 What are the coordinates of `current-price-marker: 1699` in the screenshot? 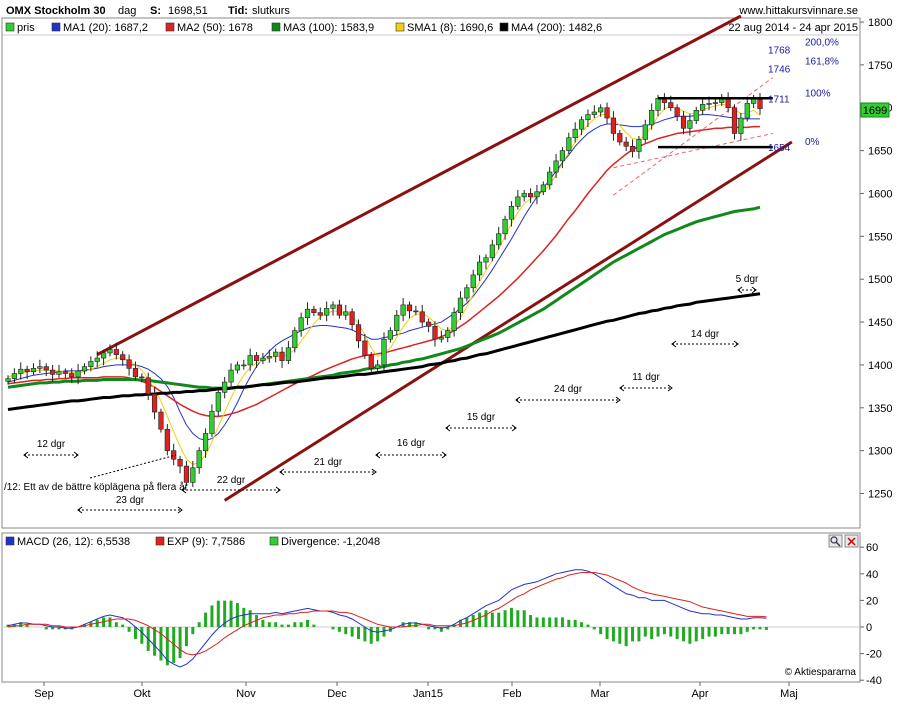 It's located at (875, 110).